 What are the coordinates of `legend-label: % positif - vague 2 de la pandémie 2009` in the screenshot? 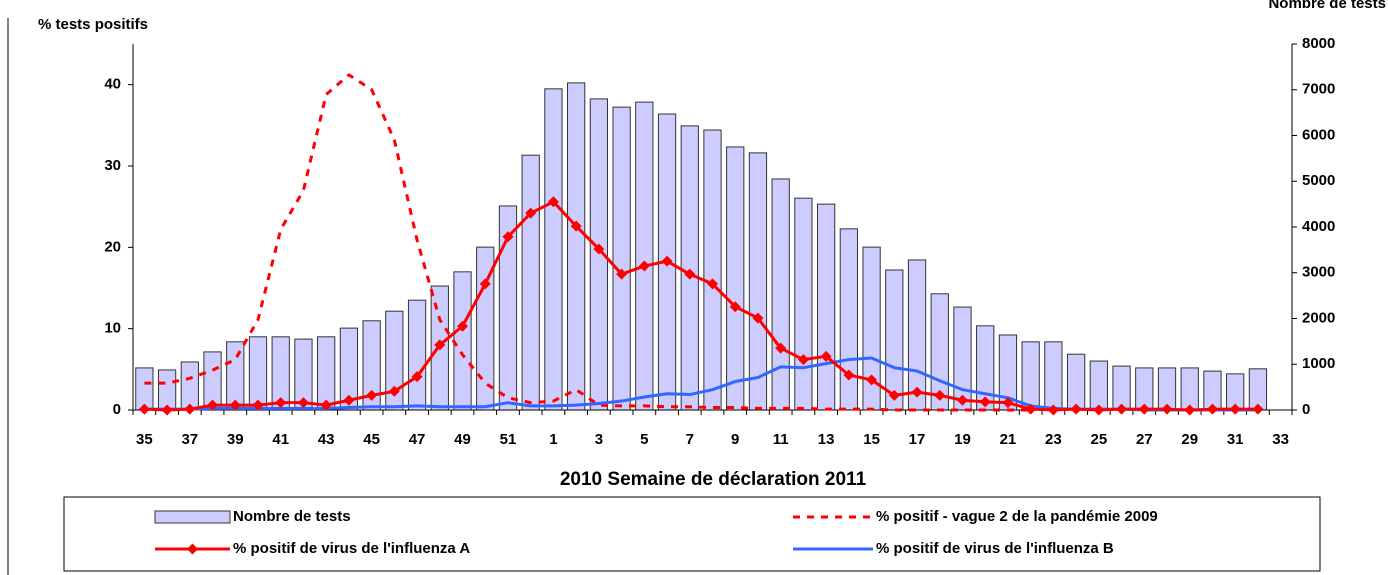 It's located at (1017, 516).